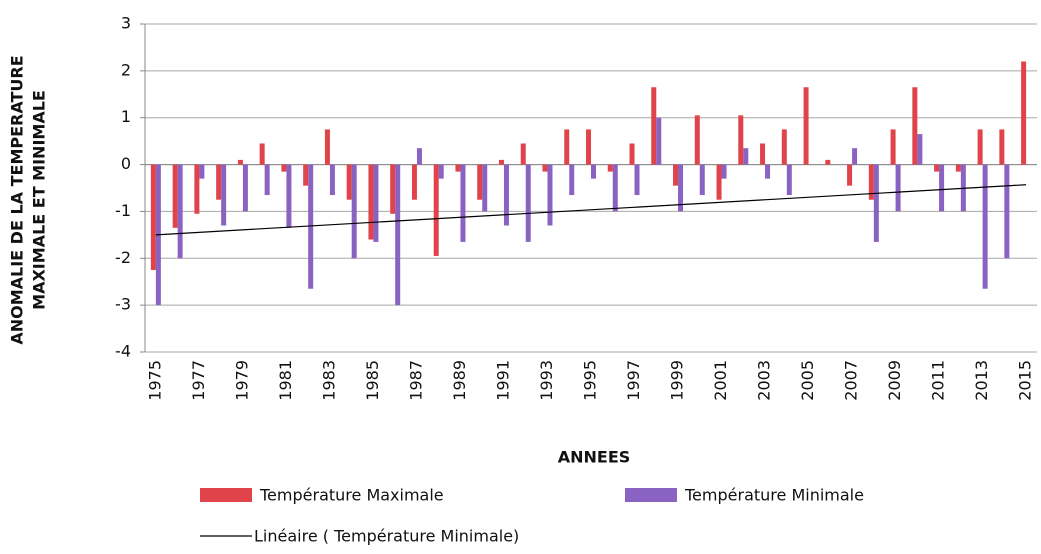 This screenshot has width=1041, height=554. I want to click on x-tick-label: 1989, so click(459, 380).